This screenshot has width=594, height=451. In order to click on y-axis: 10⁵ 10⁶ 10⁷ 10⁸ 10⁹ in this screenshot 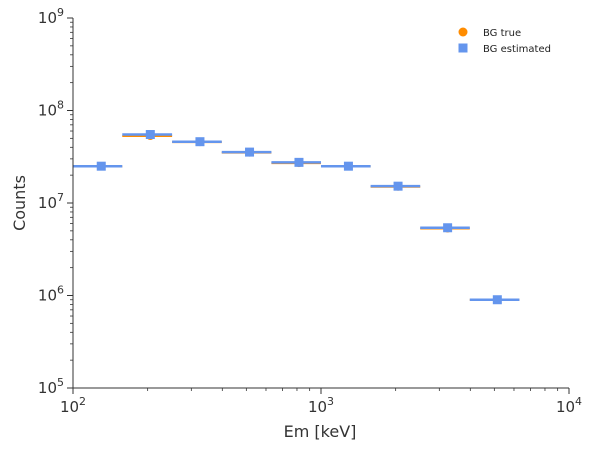, I will do `click(56, 201)`.